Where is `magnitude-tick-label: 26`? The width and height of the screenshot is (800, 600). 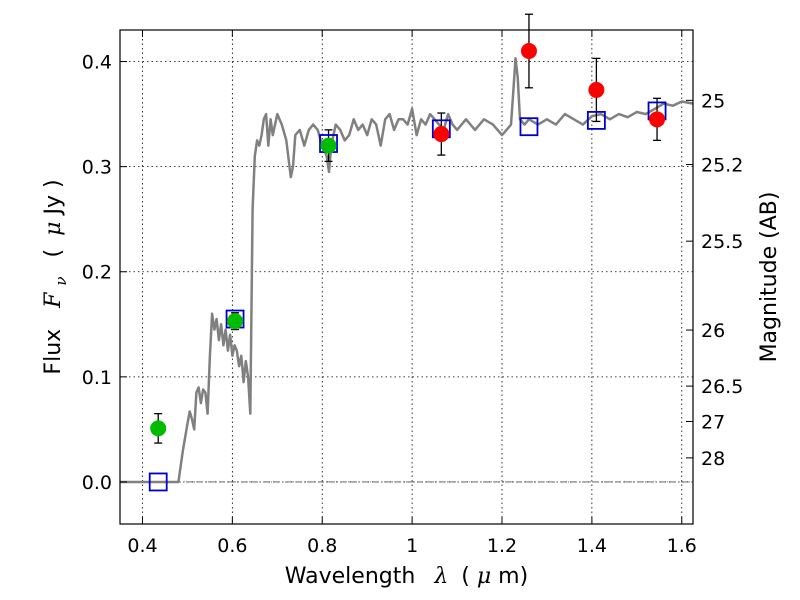
magnitude-tick-label: 26 is located at coordinates (713, 331).